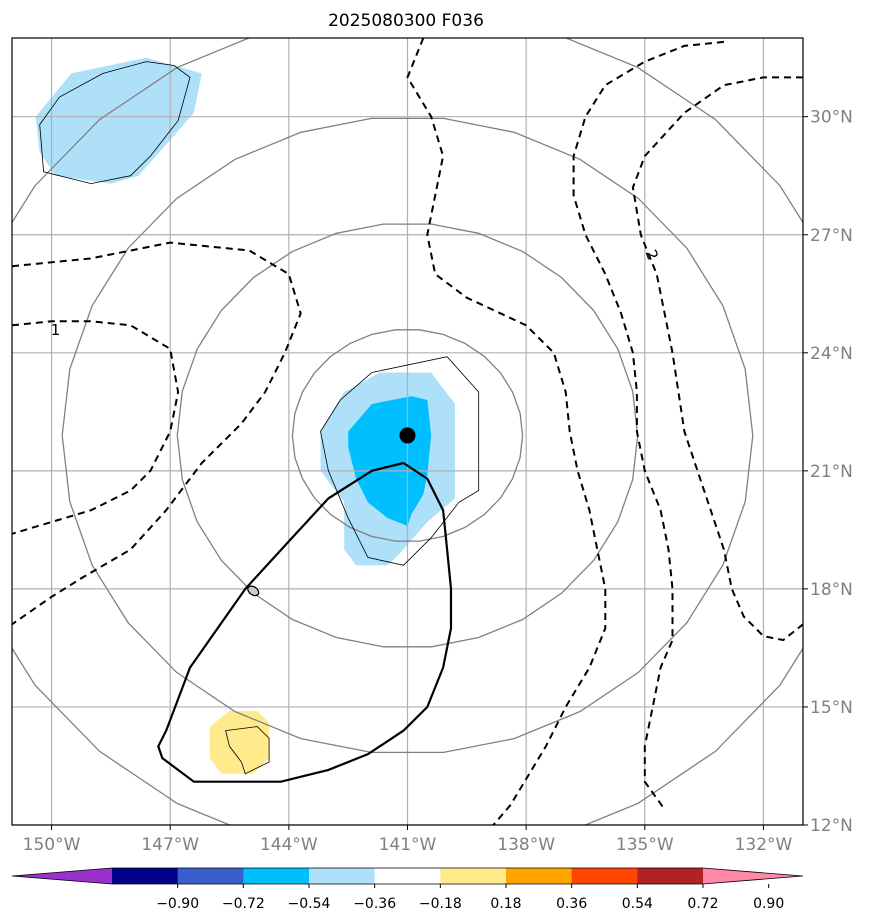  What do you see at coordinates (831, 826) in the screenshot?
I see `y-tick-label: 12°N` at bounding box center [831, 826].